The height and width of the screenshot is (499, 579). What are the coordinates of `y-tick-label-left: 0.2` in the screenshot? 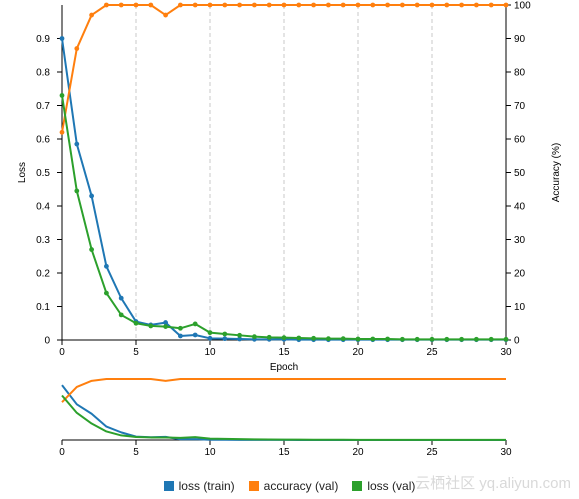 It's located at (43, 274).